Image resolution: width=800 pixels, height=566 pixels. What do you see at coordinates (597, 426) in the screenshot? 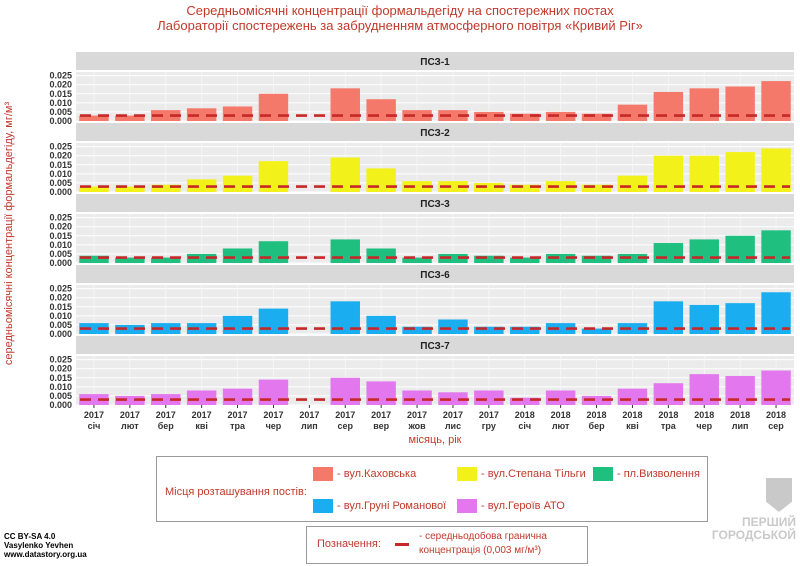
I see `x-tick-month: бер` at bounding box center [597, 426].